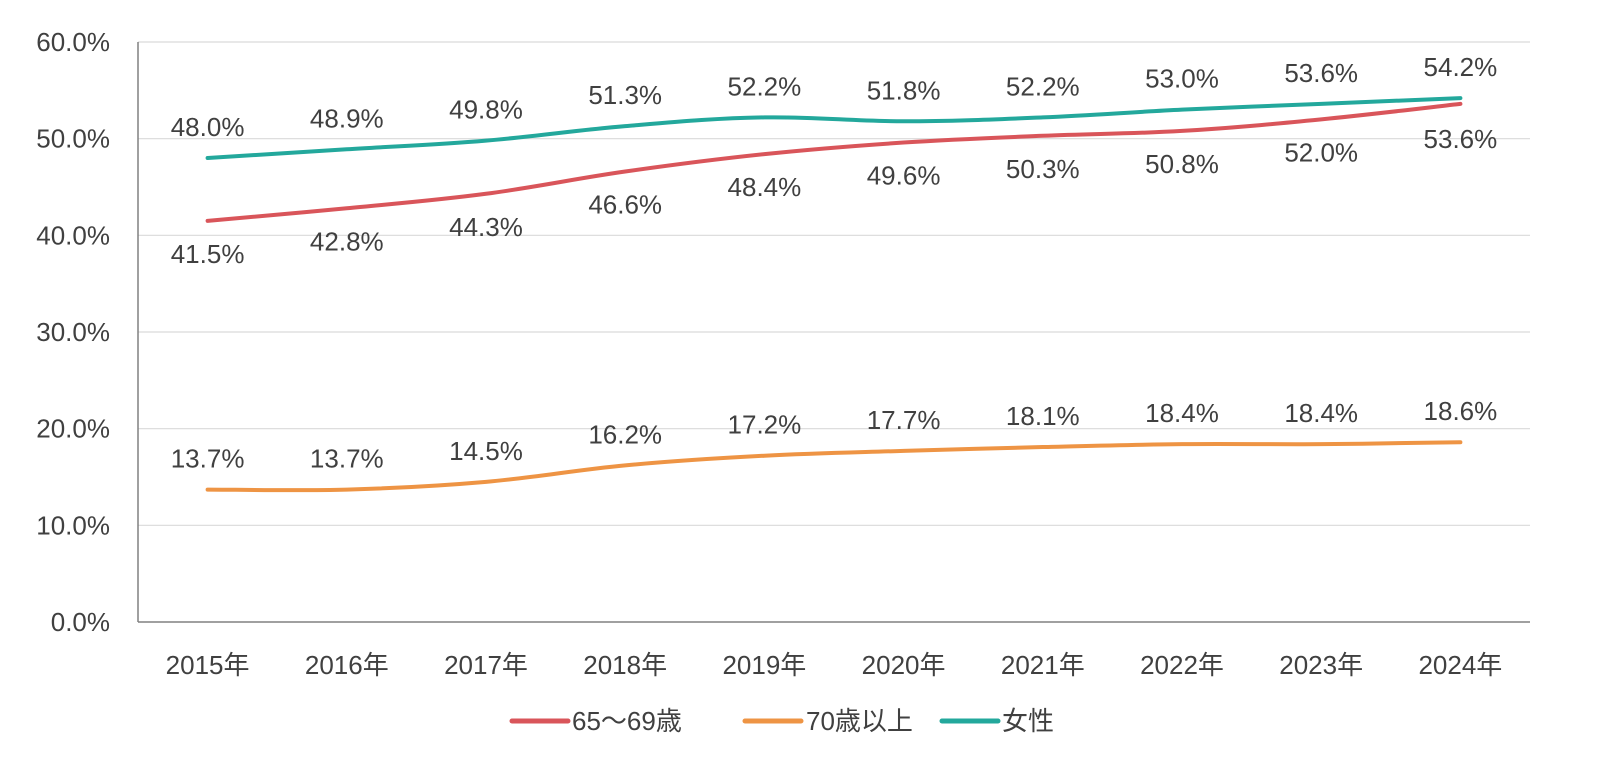 Image resolution: width=1600 pixels, height=771 pixels. Describe the element at coordinates (73, 332) in the screenshot. I see `y-tick-label: 30.0%` at that location.